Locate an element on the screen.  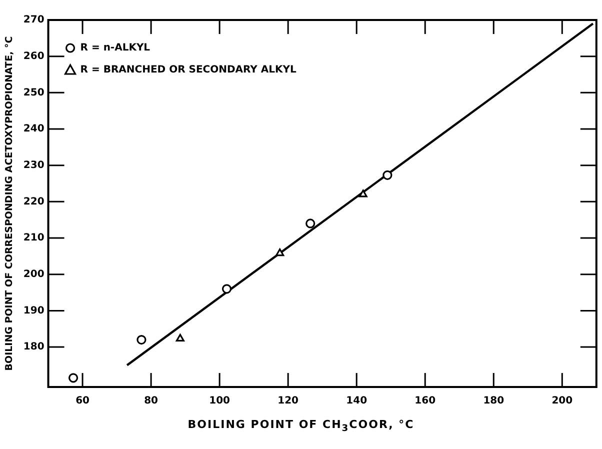
x-tick-label: 80 is located at coordinates (151, 401).